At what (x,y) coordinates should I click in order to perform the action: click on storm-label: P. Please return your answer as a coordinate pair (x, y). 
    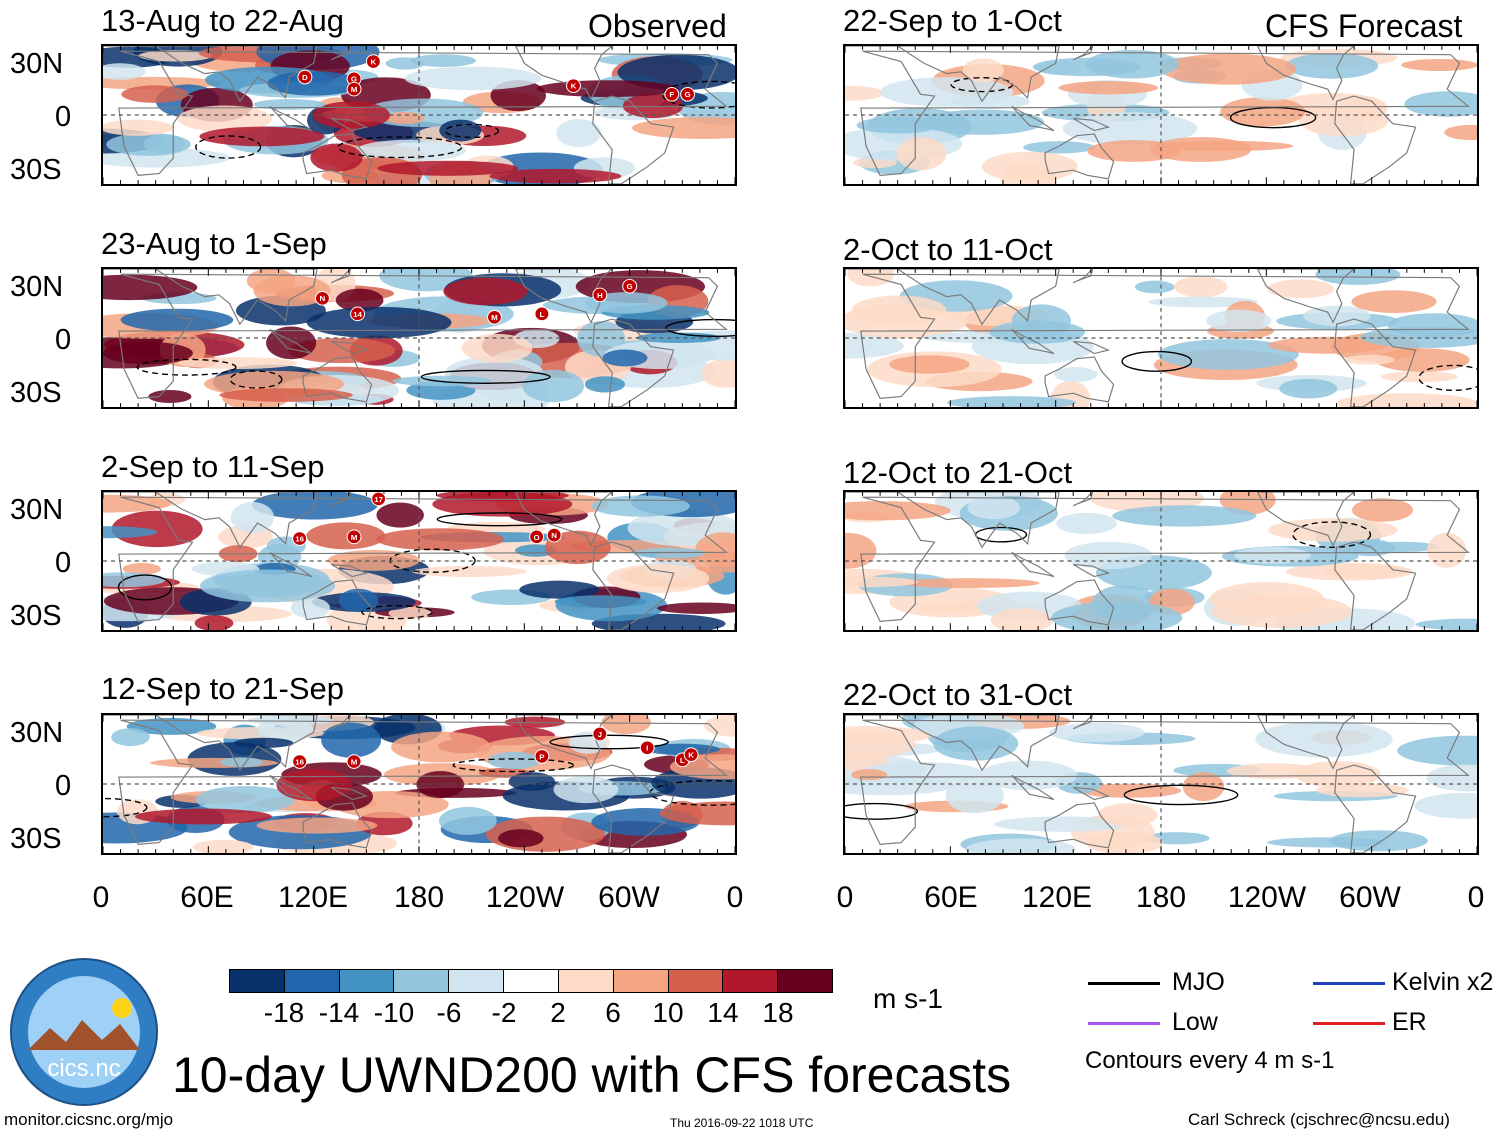
    Looking at the image, I should click on (541, 756).